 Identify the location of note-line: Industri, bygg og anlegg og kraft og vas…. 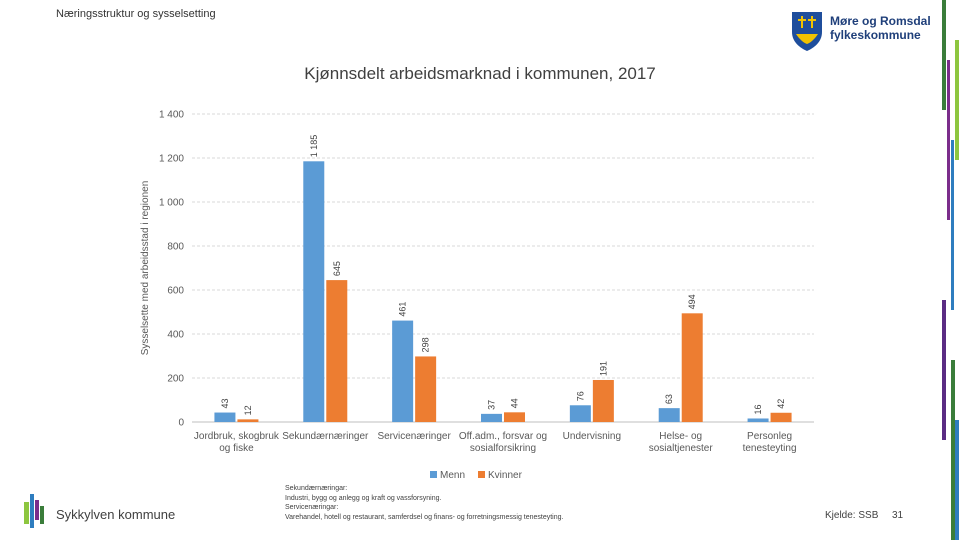
(363, 498).